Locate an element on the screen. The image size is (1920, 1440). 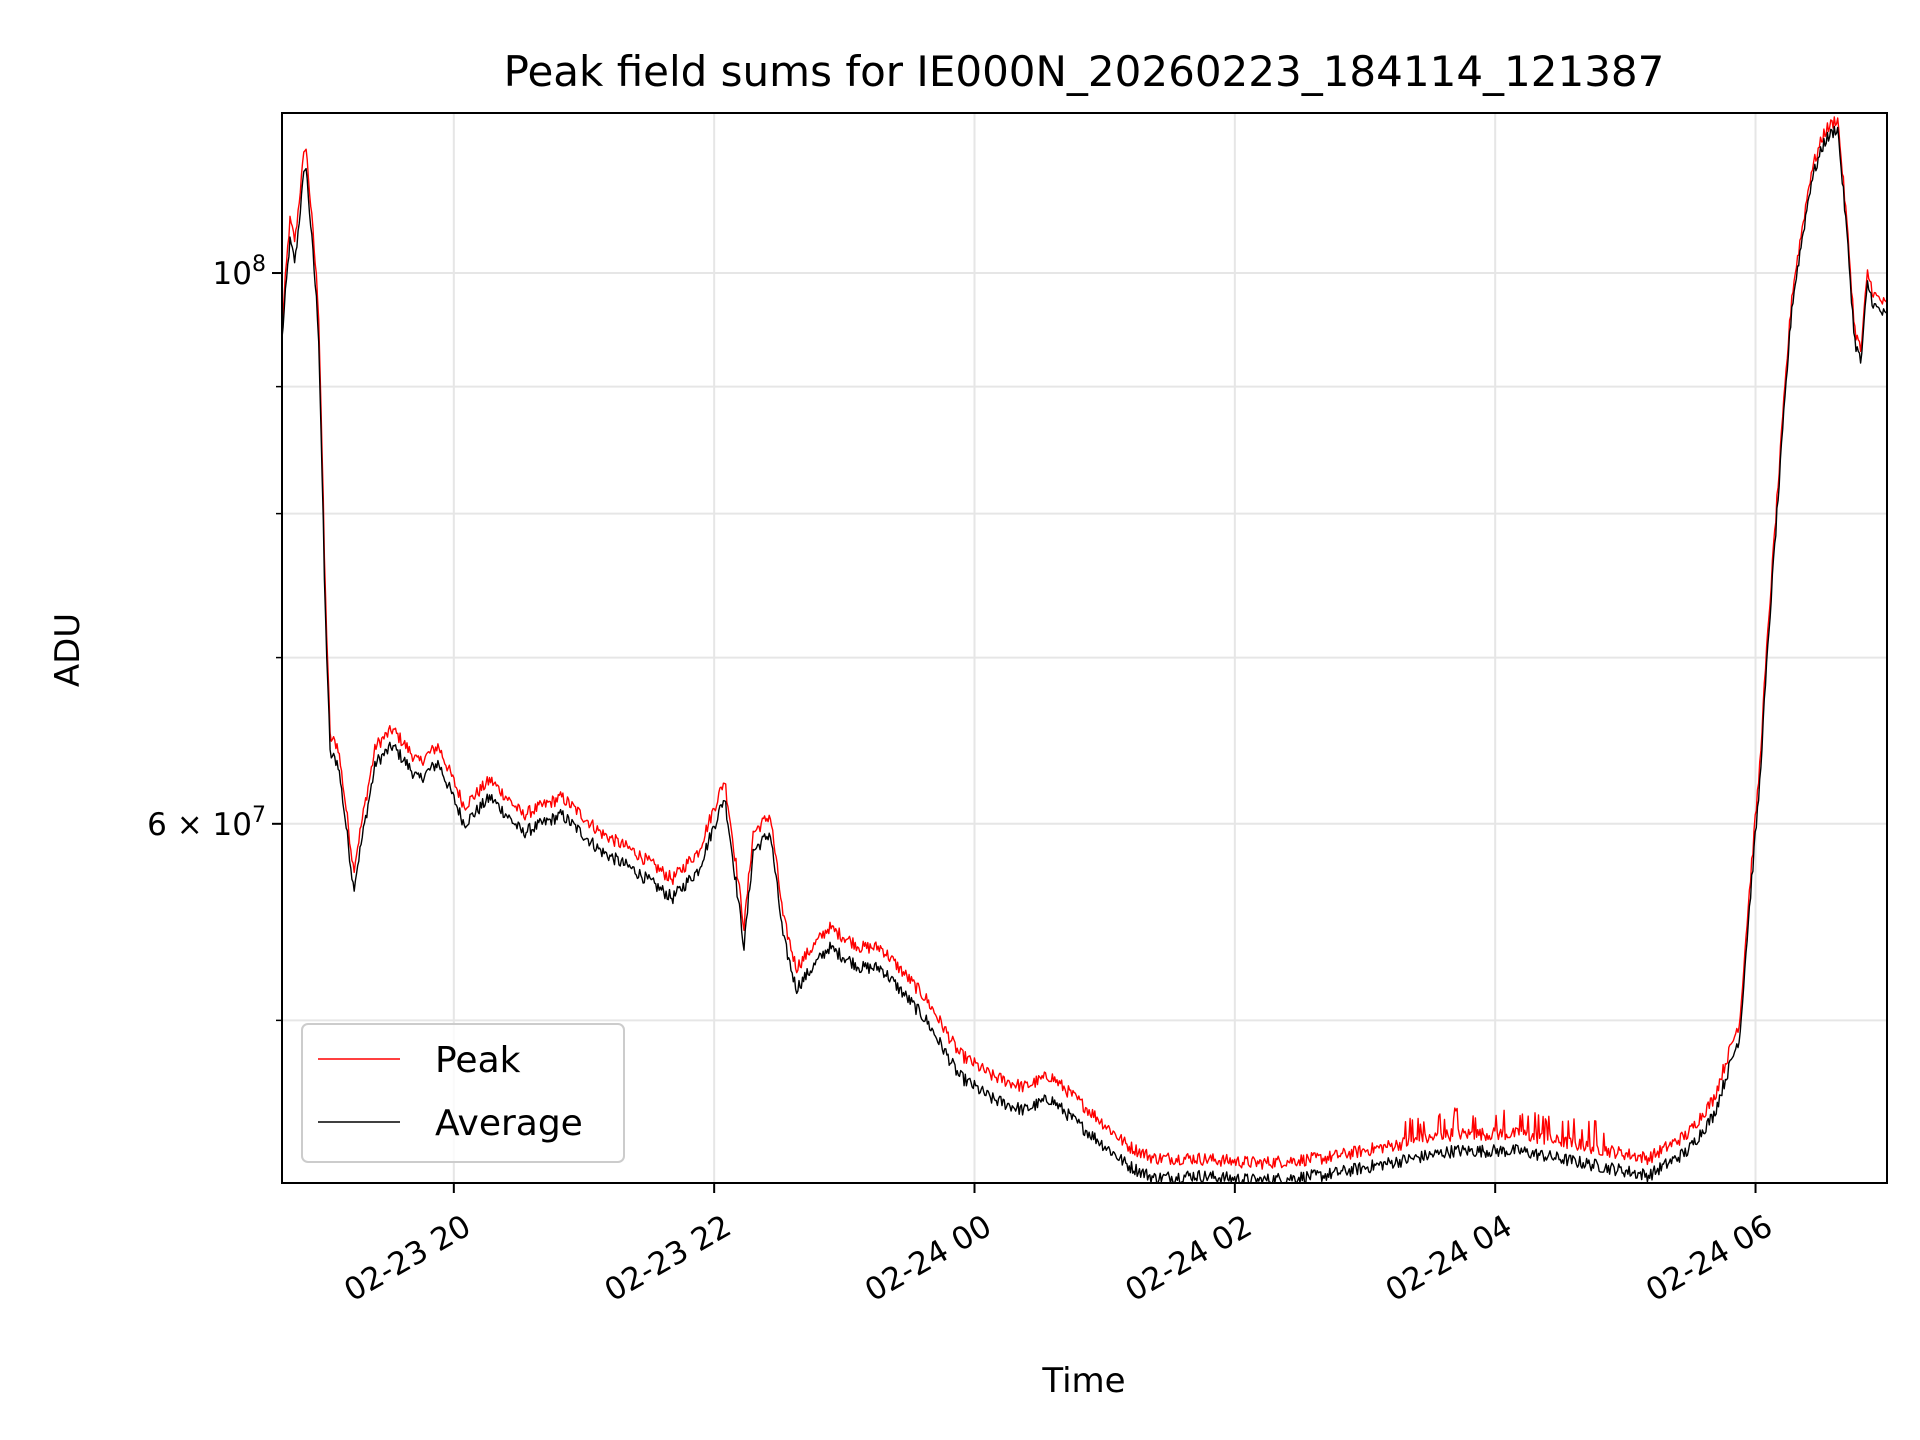
legend: Peak Average is located at coordinates (463, 1093).